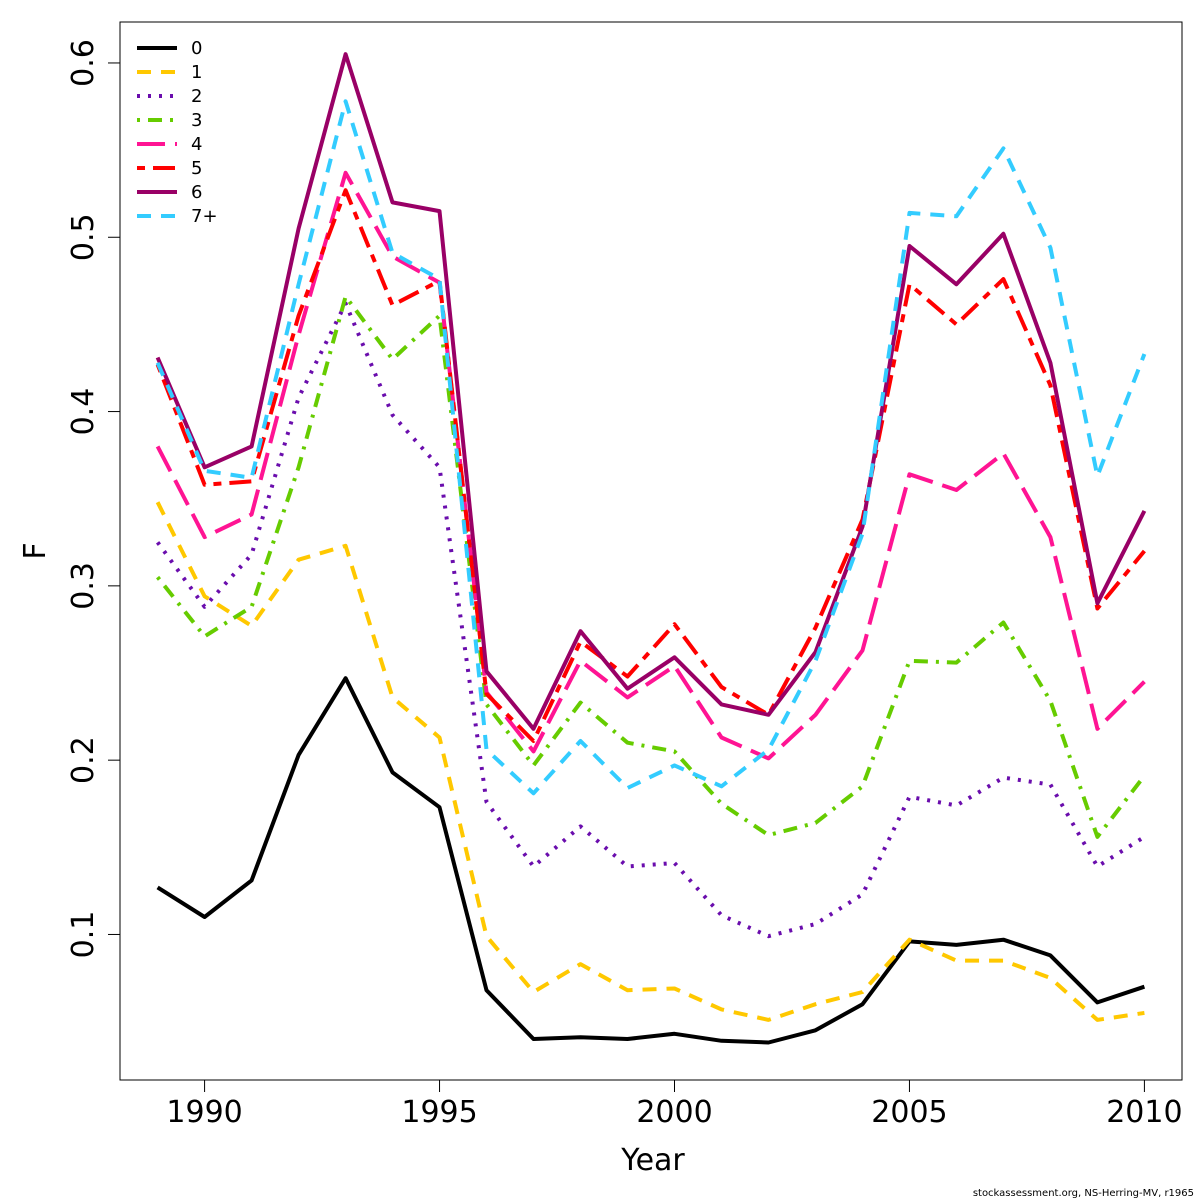 Image resolution: width=1200 pixels, height=1200 pixels. I want to click on x-tick-label: 1995, so click(439, 1112).